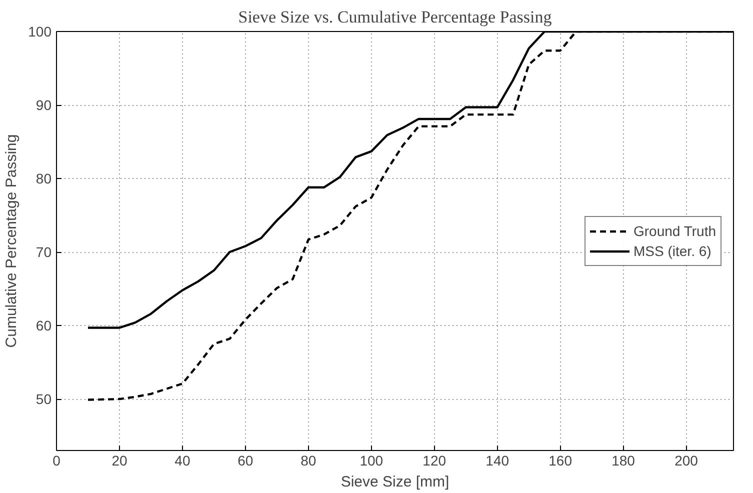  What do you see at coordinates (44, 105) in the screenshot?
I see `y-tick-label: 90` at bounding box center [44, 105].